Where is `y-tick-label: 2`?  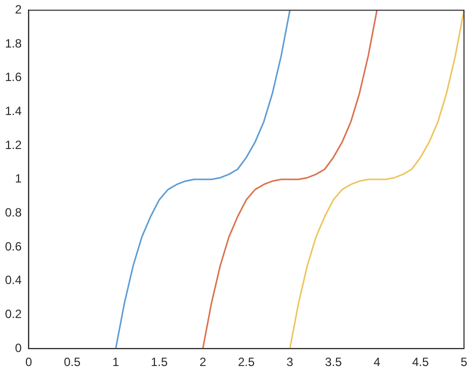
y-tick-label: 2 is located at coordinates (18, 9).